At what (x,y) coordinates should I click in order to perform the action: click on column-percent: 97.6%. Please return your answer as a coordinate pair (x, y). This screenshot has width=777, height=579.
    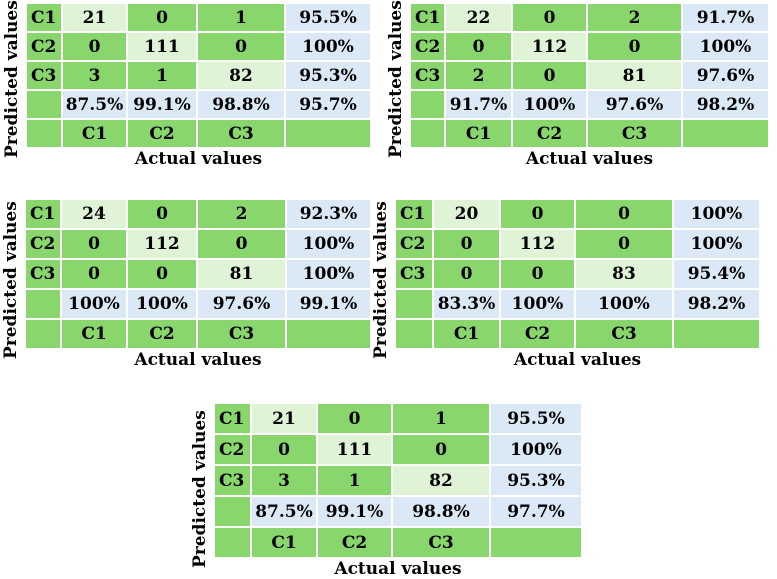
    Looking at the image, I should click on (634, 104).